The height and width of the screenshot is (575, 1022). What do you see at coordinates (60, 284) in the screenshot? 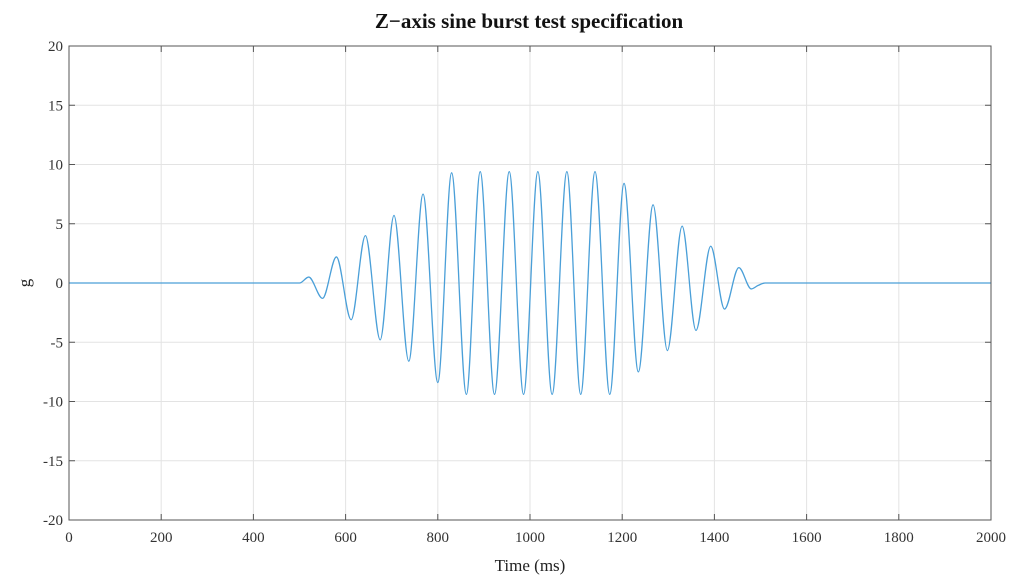
I see `y-tick-label: 0` at bounding box center [60, 284].